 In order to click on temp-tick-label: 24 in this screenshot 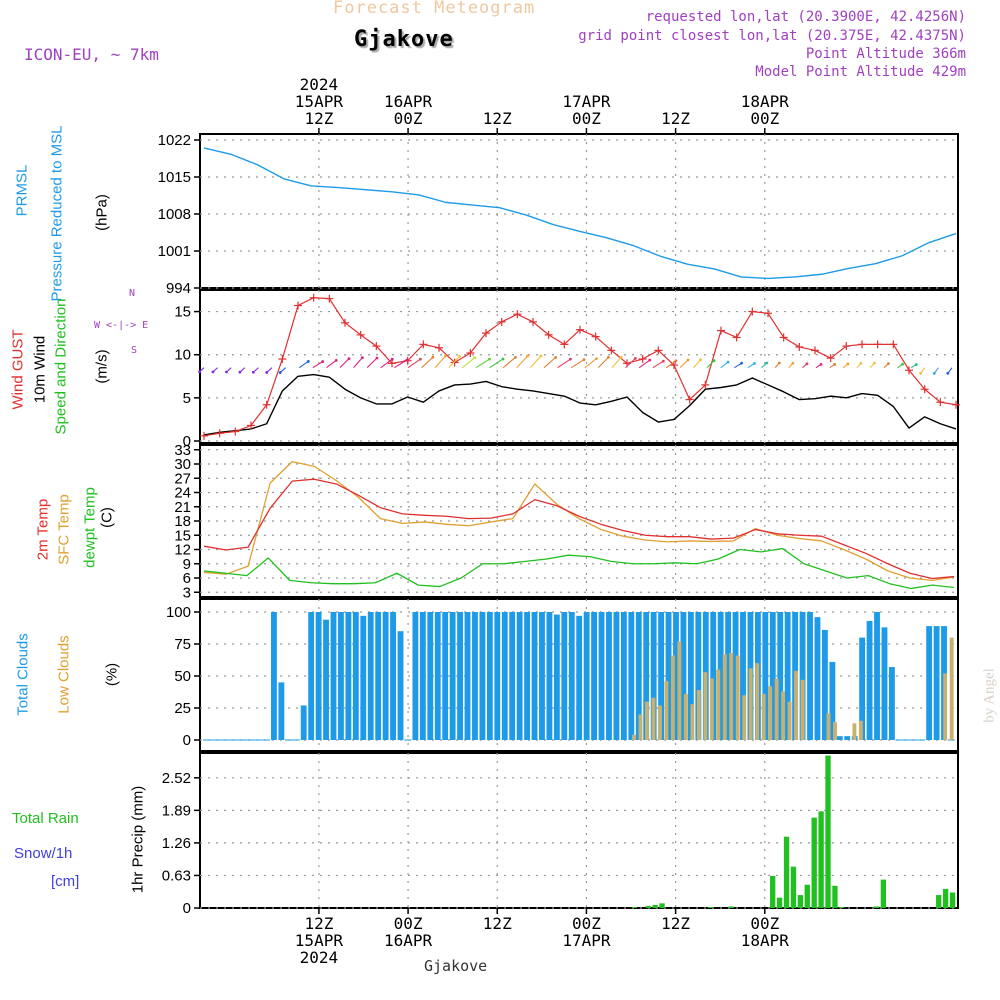, I will do `click(182, 493)`.